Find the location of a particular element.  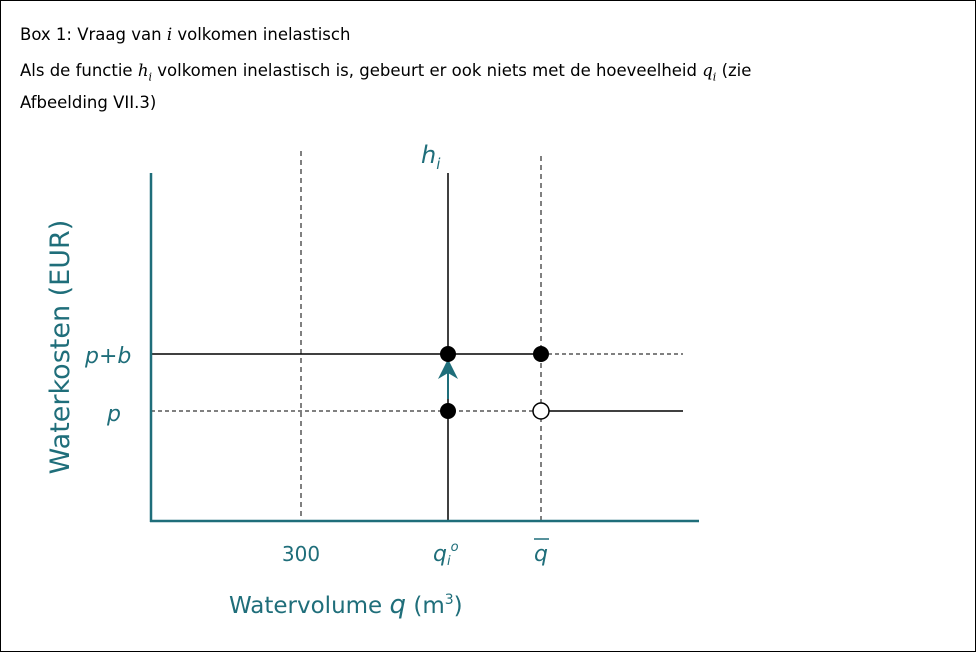

x-label: 300 is located at coordinates (301, 554).